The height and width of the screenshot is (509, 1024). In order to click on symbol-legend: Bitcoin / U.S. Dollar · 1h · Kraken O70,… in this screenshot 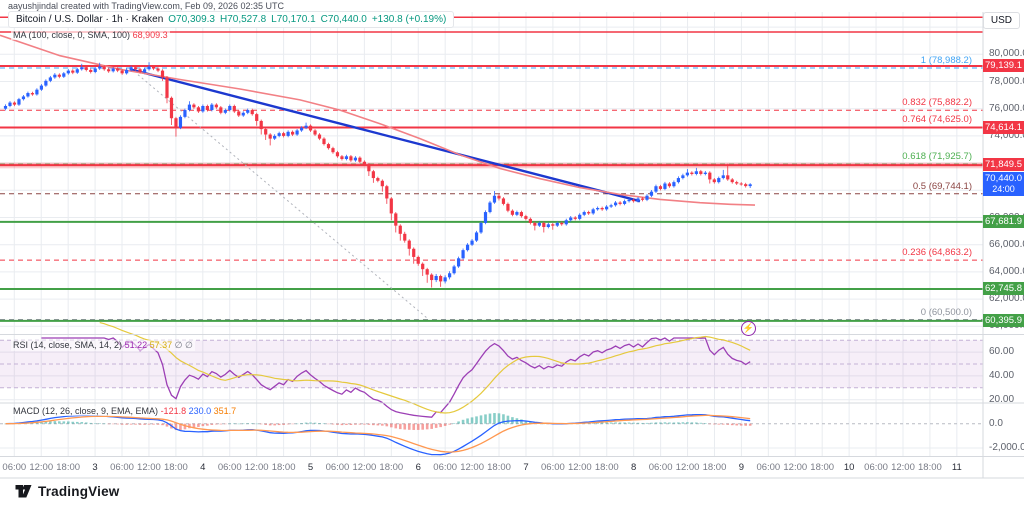, I will do `click(231, 19)`.